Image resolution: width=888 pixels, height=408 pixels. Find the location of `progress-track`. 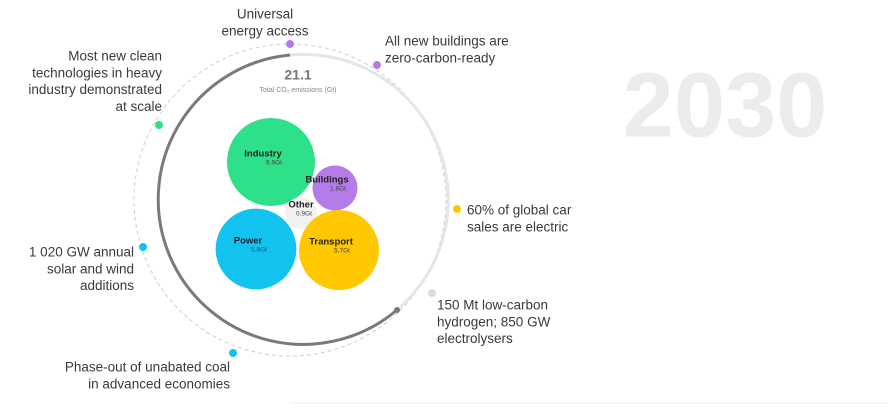

progress-track is located at coordinates (369, 182).